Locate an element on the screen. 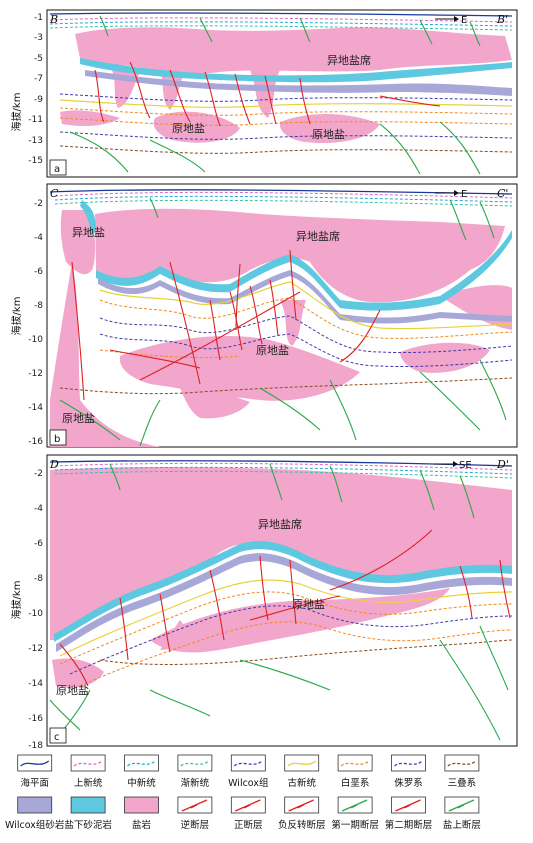 Image resolution: width=533 pixels, height=843 pixels. salt-label: 异地盐 is located at coordinates (88, 232).